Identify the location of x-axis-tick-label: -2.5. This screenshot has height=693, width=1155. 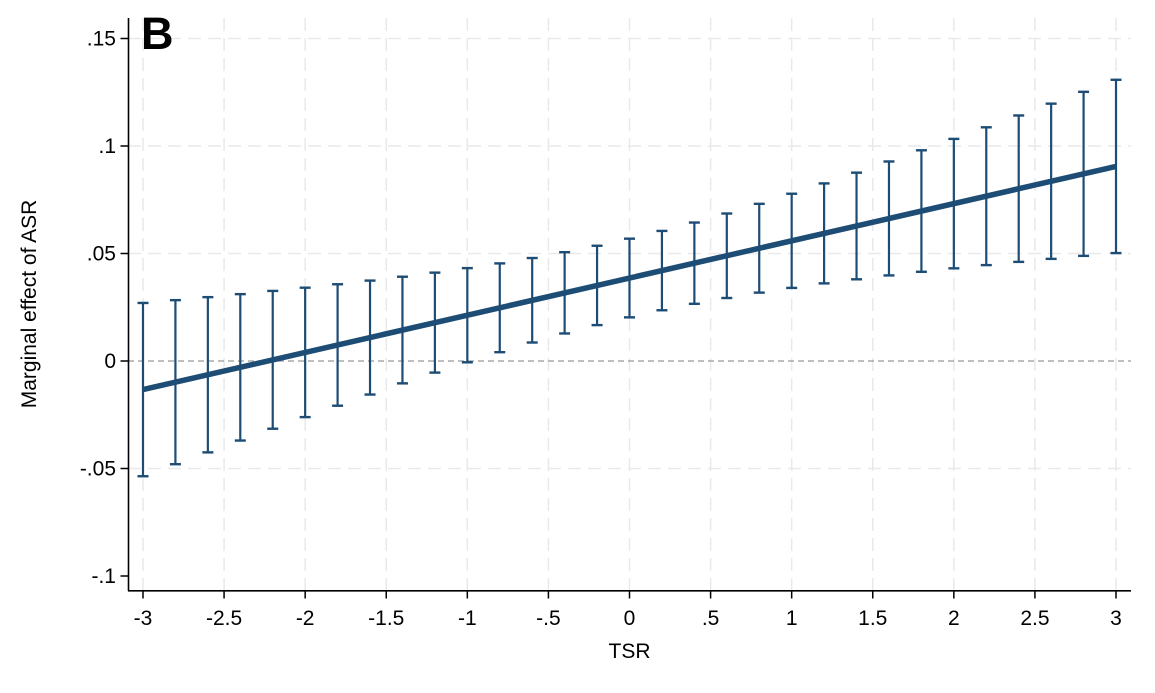
(224, 618).